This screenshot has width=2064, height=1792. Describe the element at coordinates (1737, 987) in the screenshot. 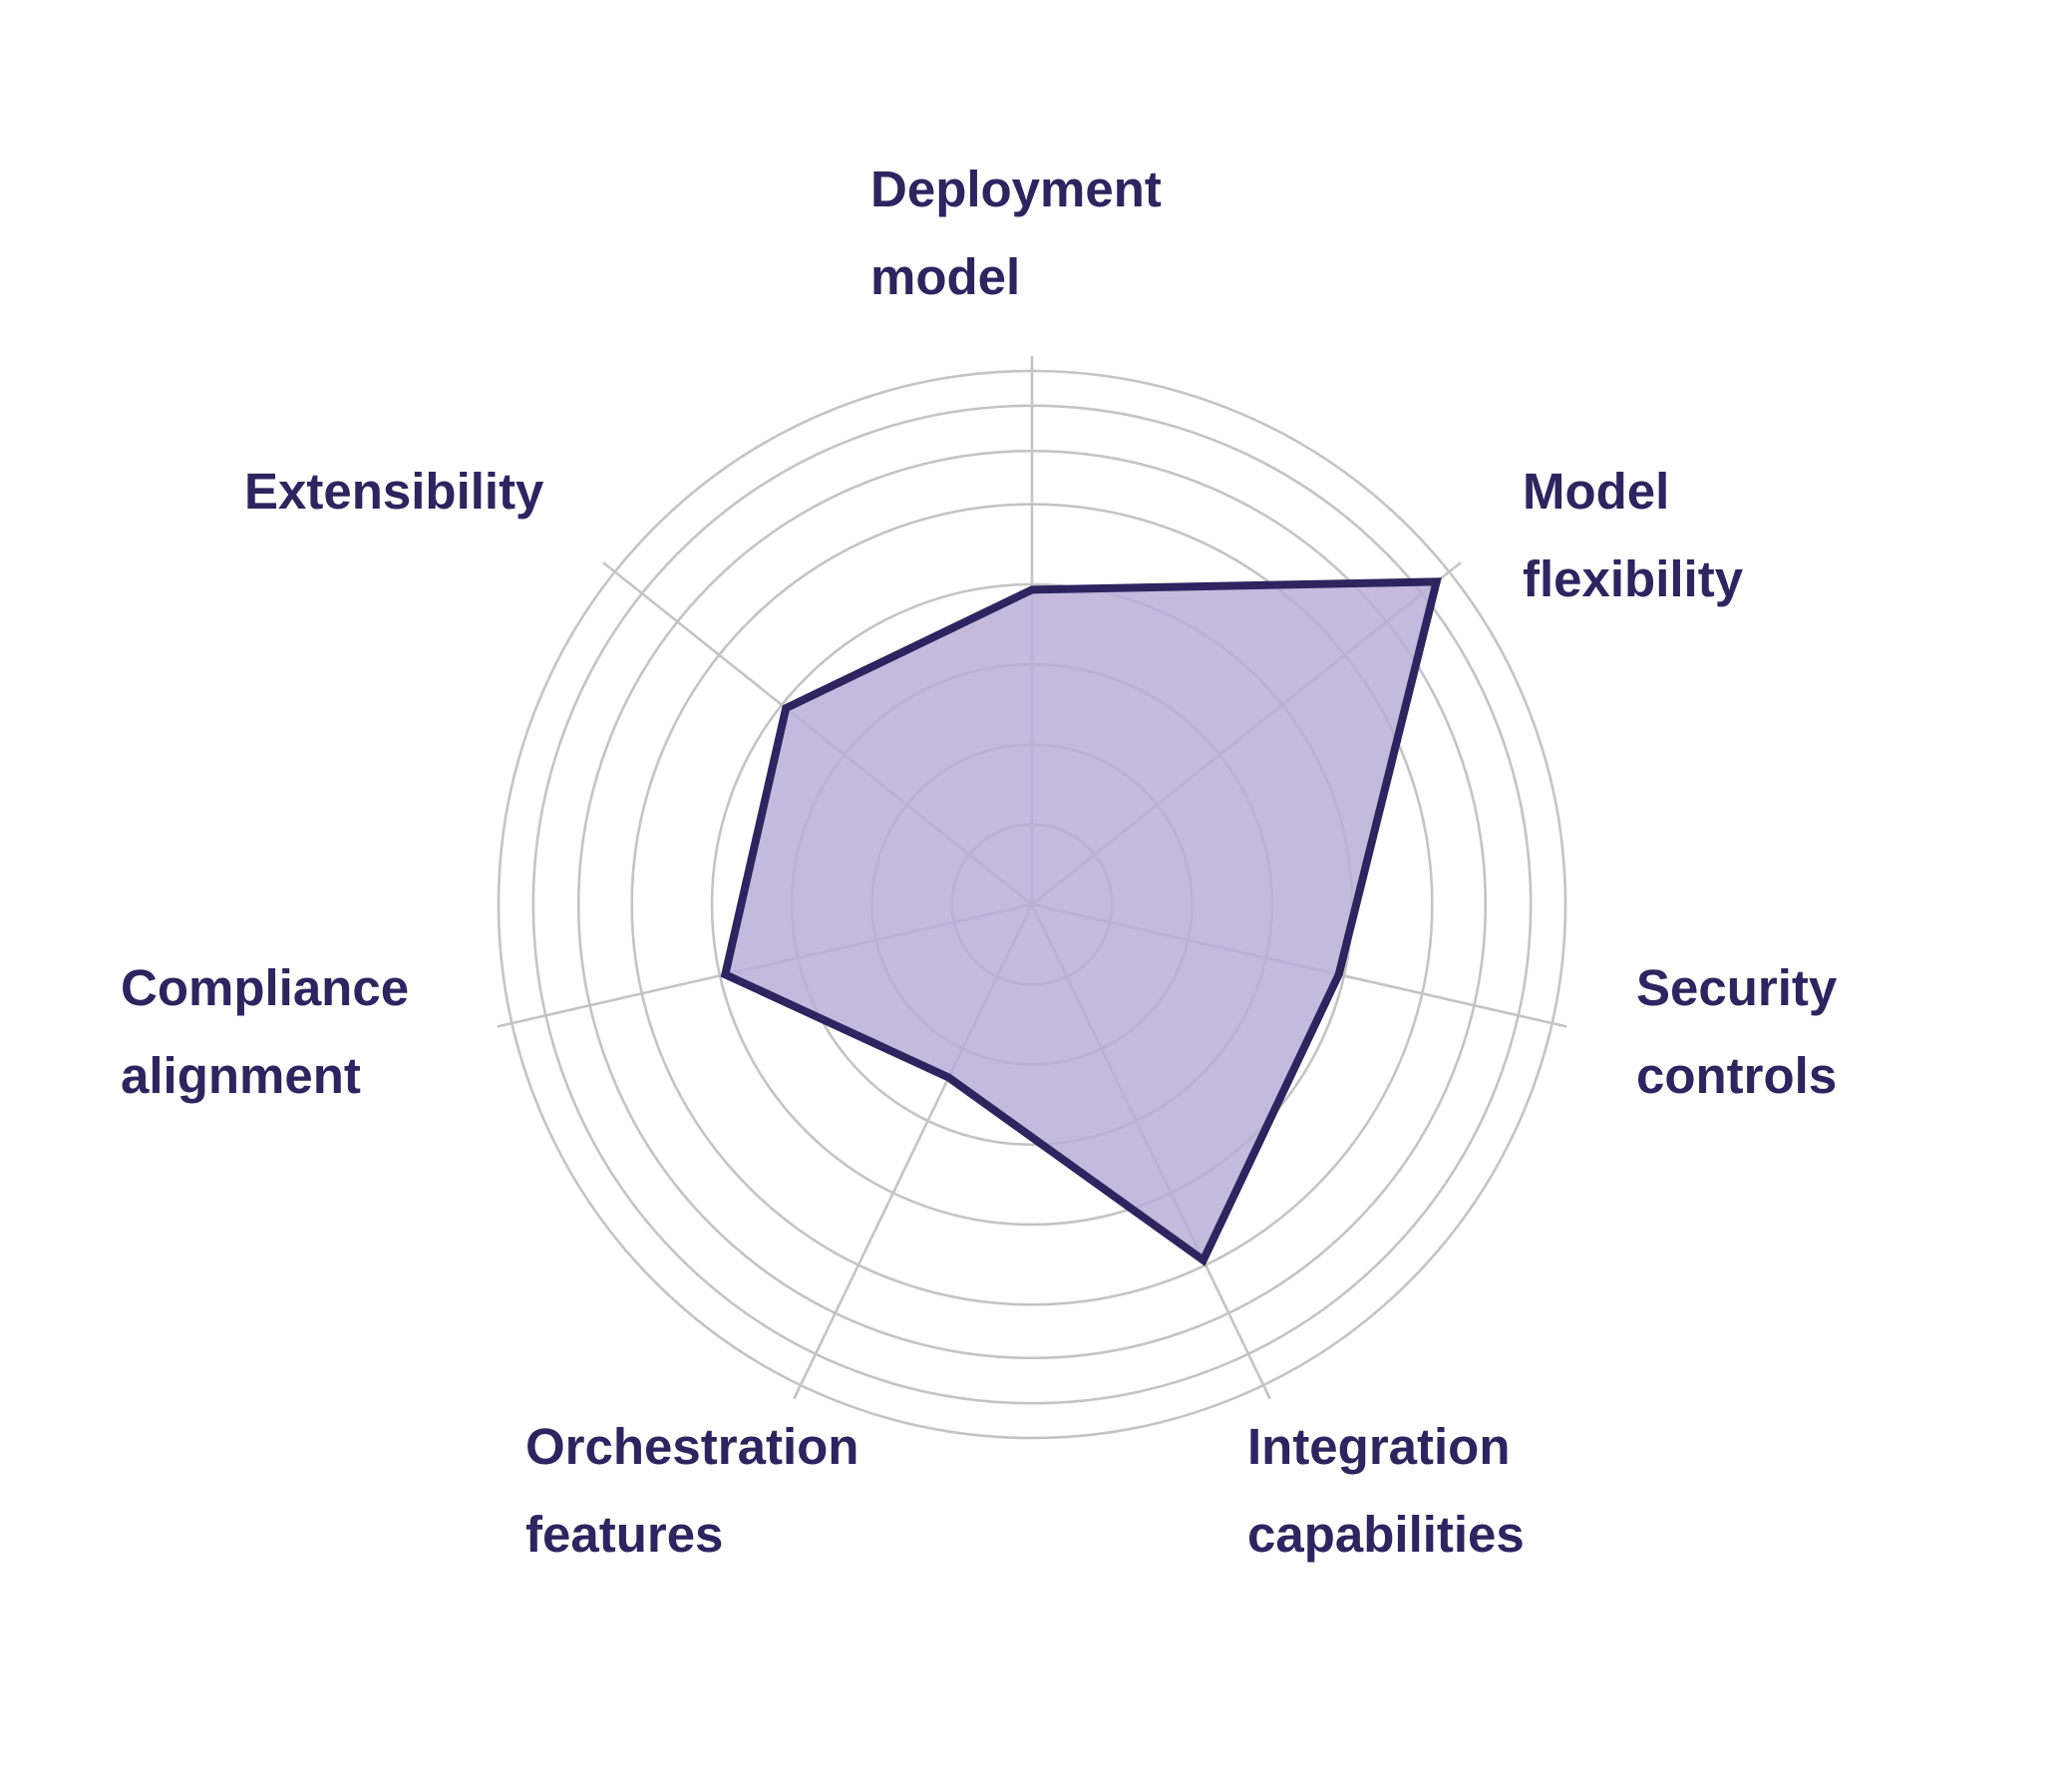

I see `axis-label-line: Security` at that location.